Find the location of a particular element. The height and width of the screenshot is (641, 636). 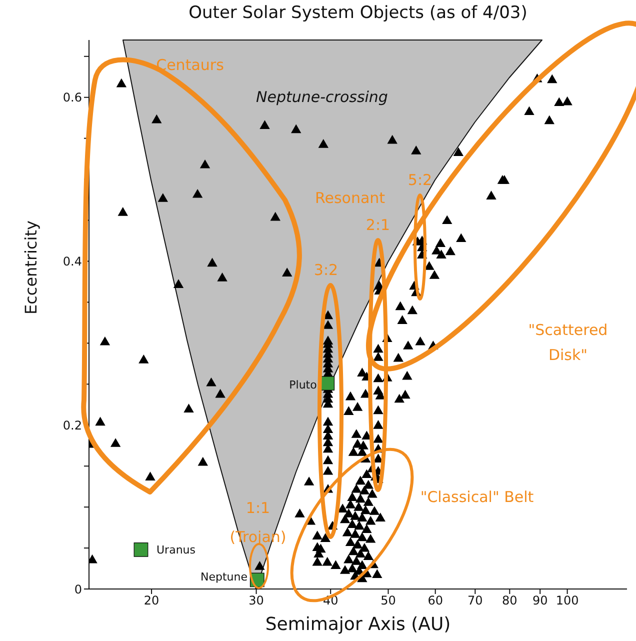

annotation: Uranus is located at coordinates (176, 550).